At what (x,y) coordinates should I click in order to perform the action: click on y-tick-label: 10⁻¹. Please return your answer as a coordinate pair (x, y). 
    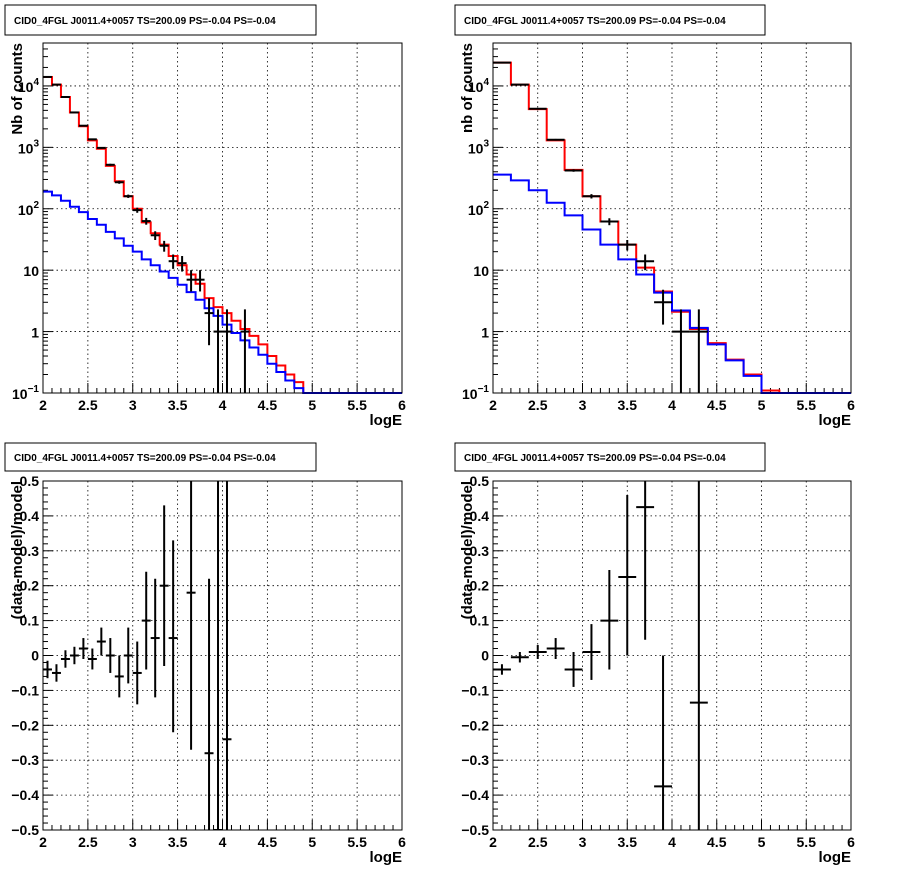
    Looking at the image, I should click on (475, 393).